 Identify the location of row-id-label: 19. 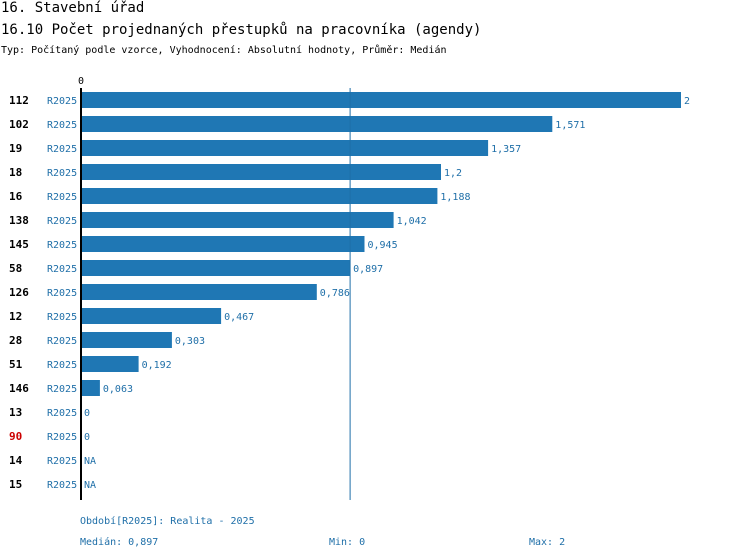
(15, 148).